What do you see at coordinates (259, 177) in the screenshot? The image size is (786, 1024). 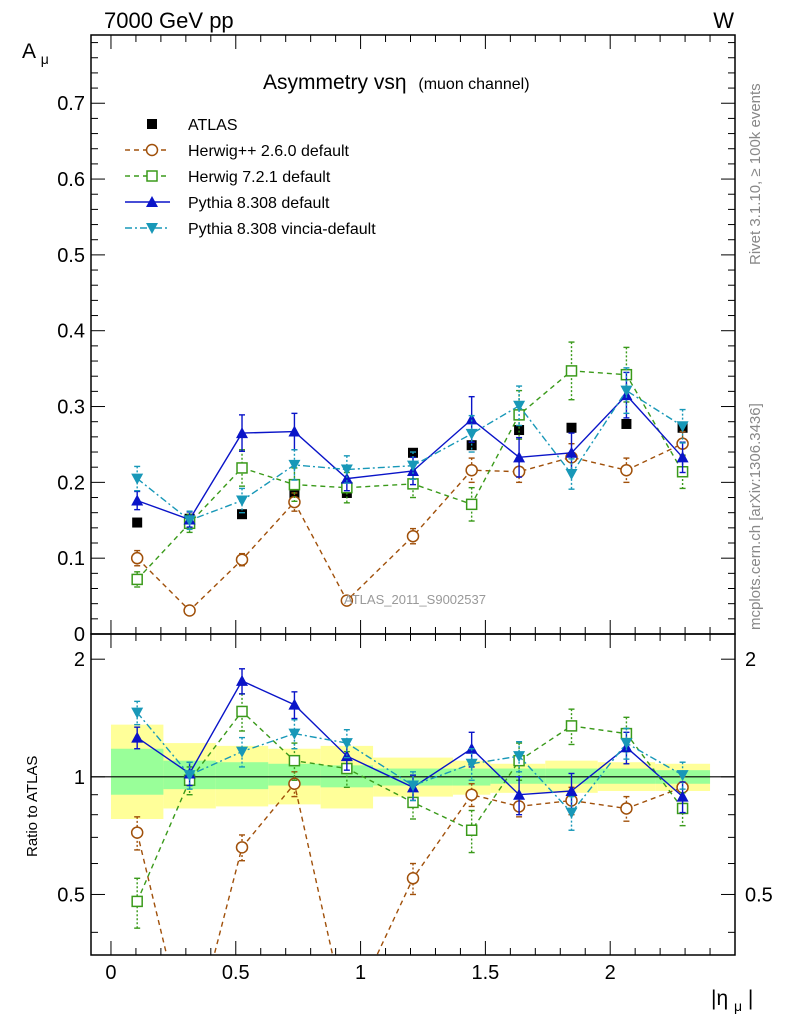 I see `legend-label-herwig-7-2-1-default: Herwig 7.2.1 default` at bounding box center [259, 177].